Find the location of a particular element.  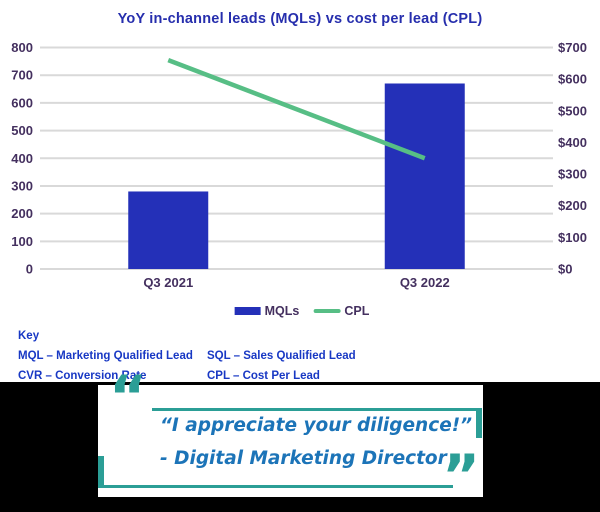

quote-text: “I appreciate your diligence!” is located at coordinates (316, 425).